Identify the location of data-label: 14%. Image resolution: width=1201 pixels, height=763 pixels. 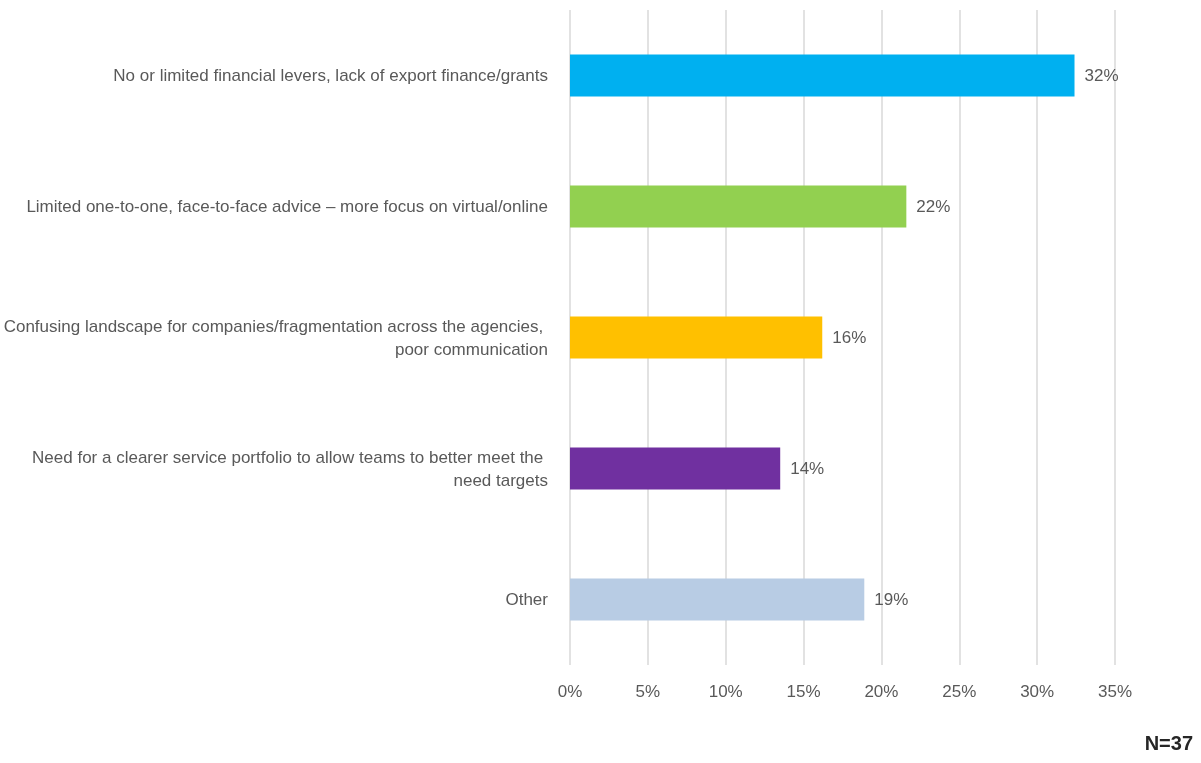
(807, 468).